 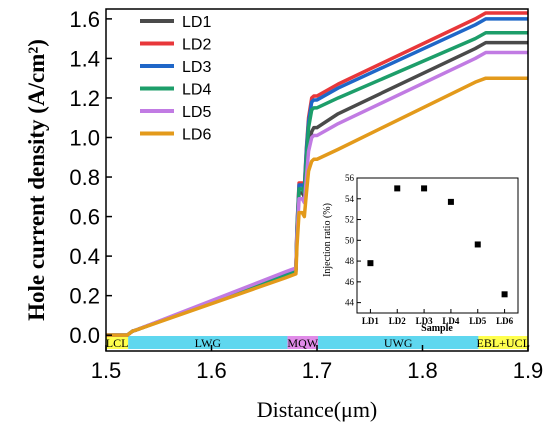 I want to click on inset-x-axis-ticks: LD1 LD2 LD3 LD4 LD5 LD6, so click(x=438, y=317).